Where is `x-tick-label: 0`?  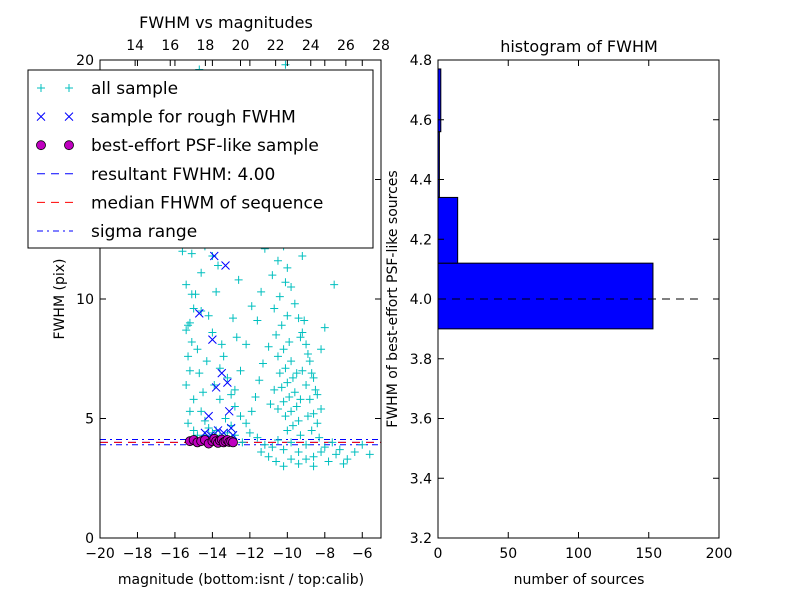
x-tick-label: 0 is located at coordinates (438, 554).